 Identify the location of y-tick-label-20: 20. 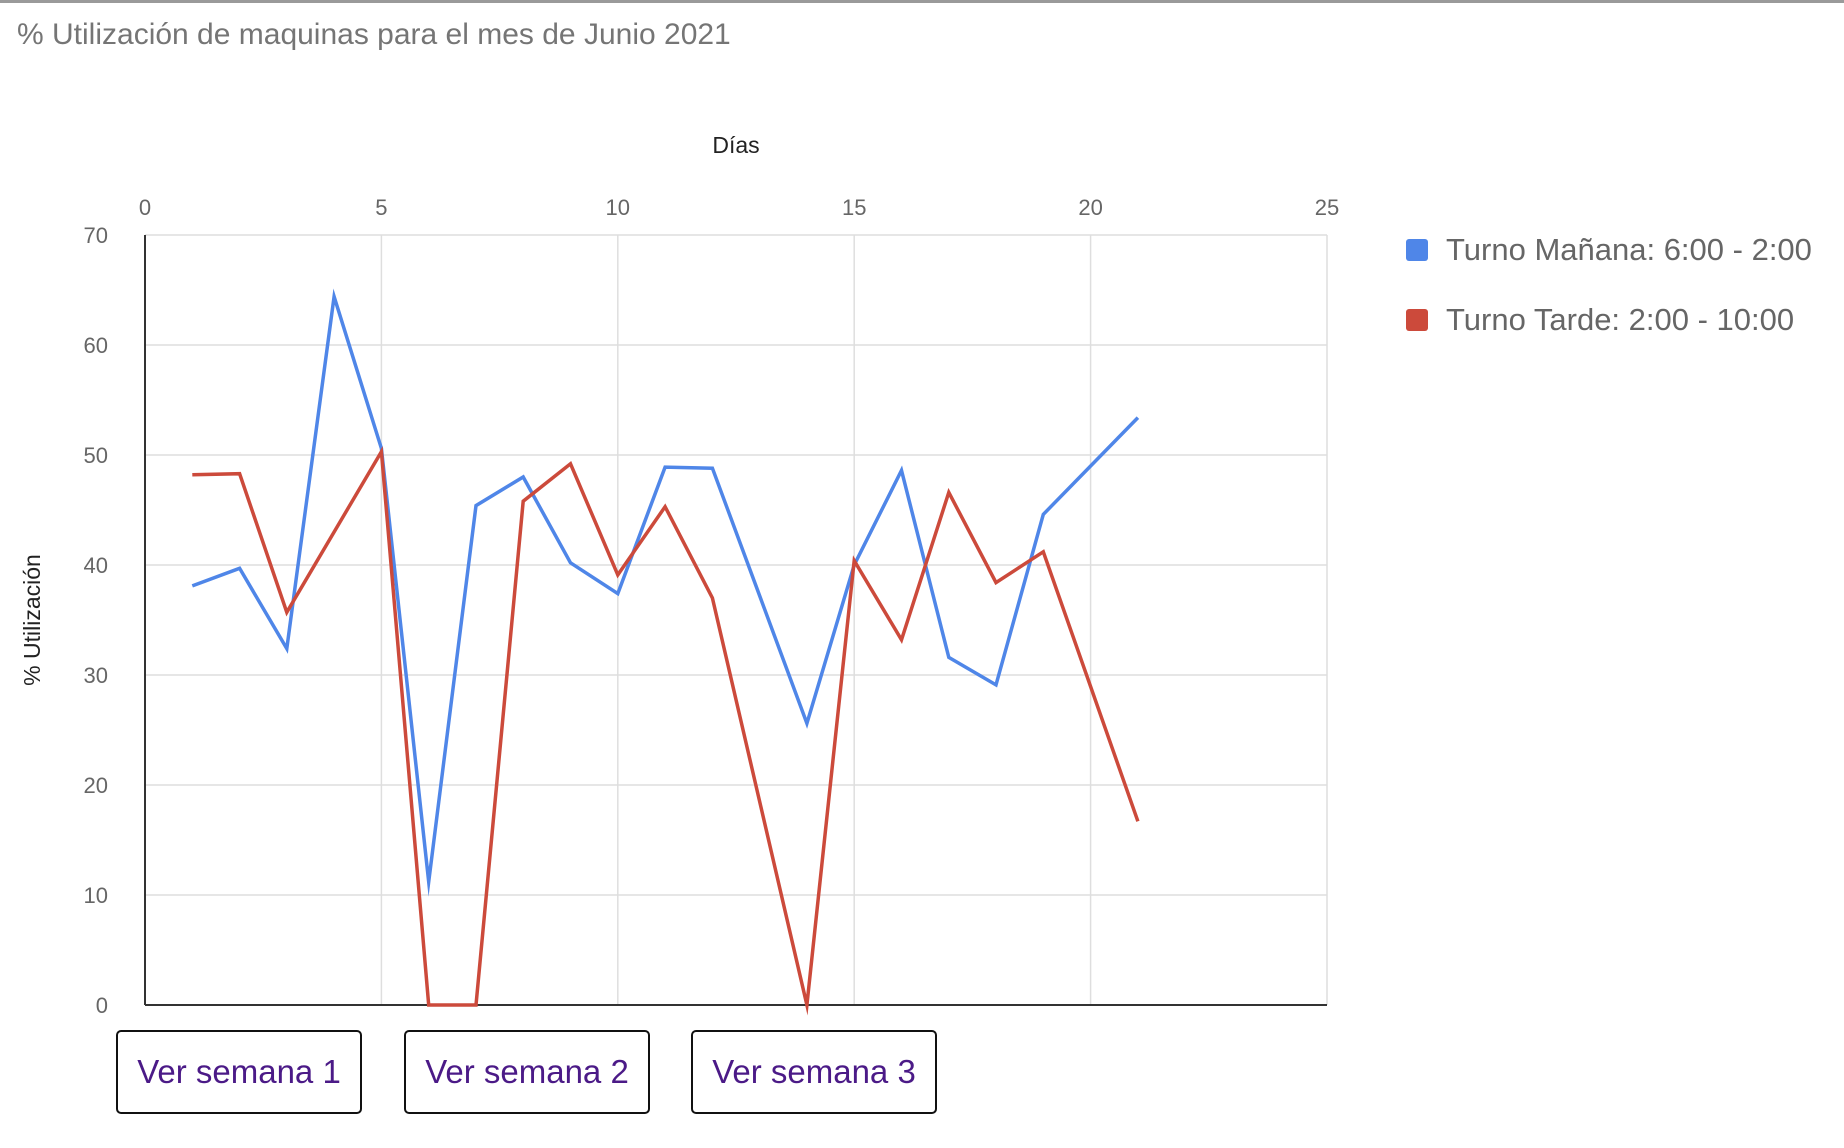
(96, 785).